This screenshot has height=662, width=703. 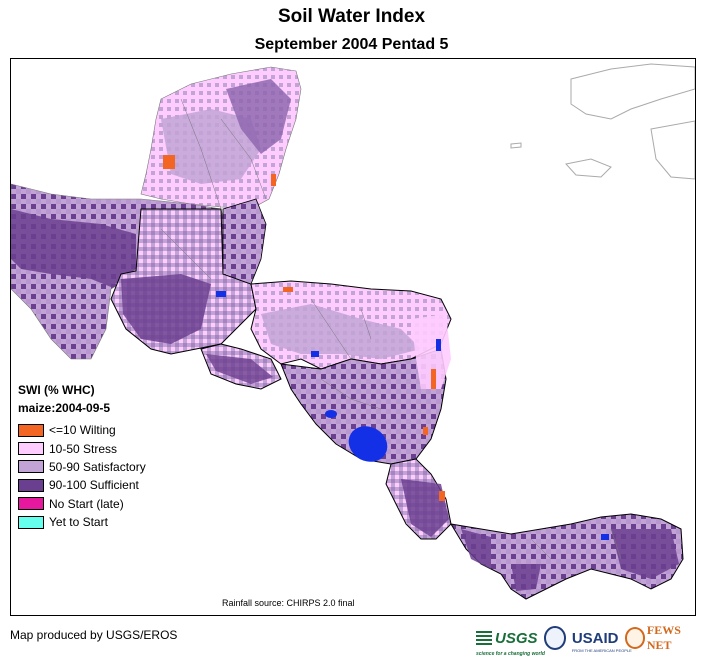 I want to click on costarica-wilting, so click(x=442, y=496).